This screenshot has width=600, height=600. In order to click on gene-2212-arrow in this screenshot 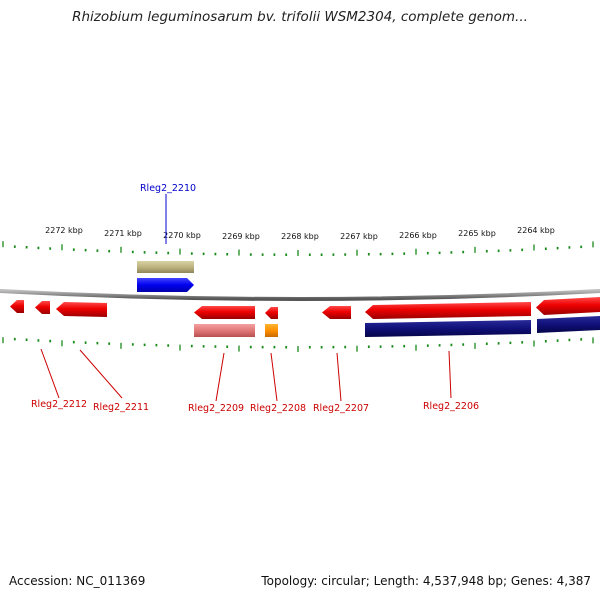, I will do `click(17, 306)`.